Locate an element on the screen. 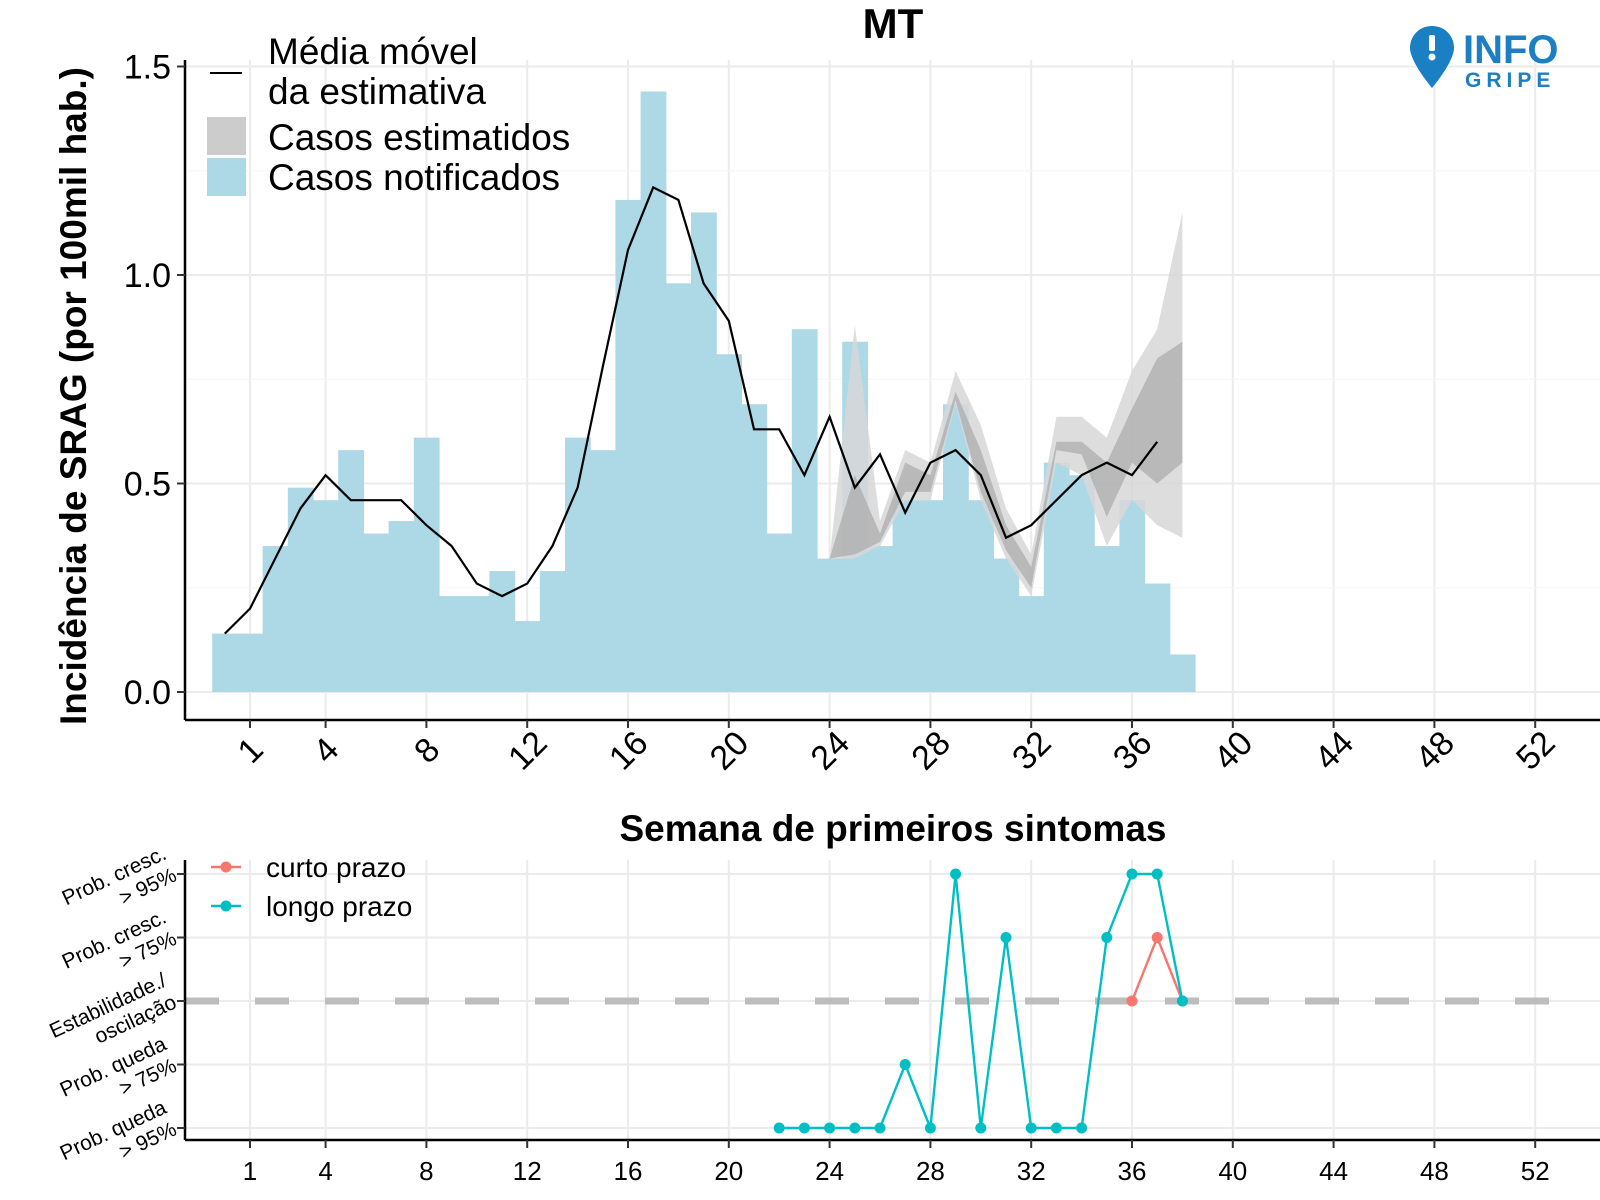  main-x-tick-label: 8 is located at coordinates (427, 751).